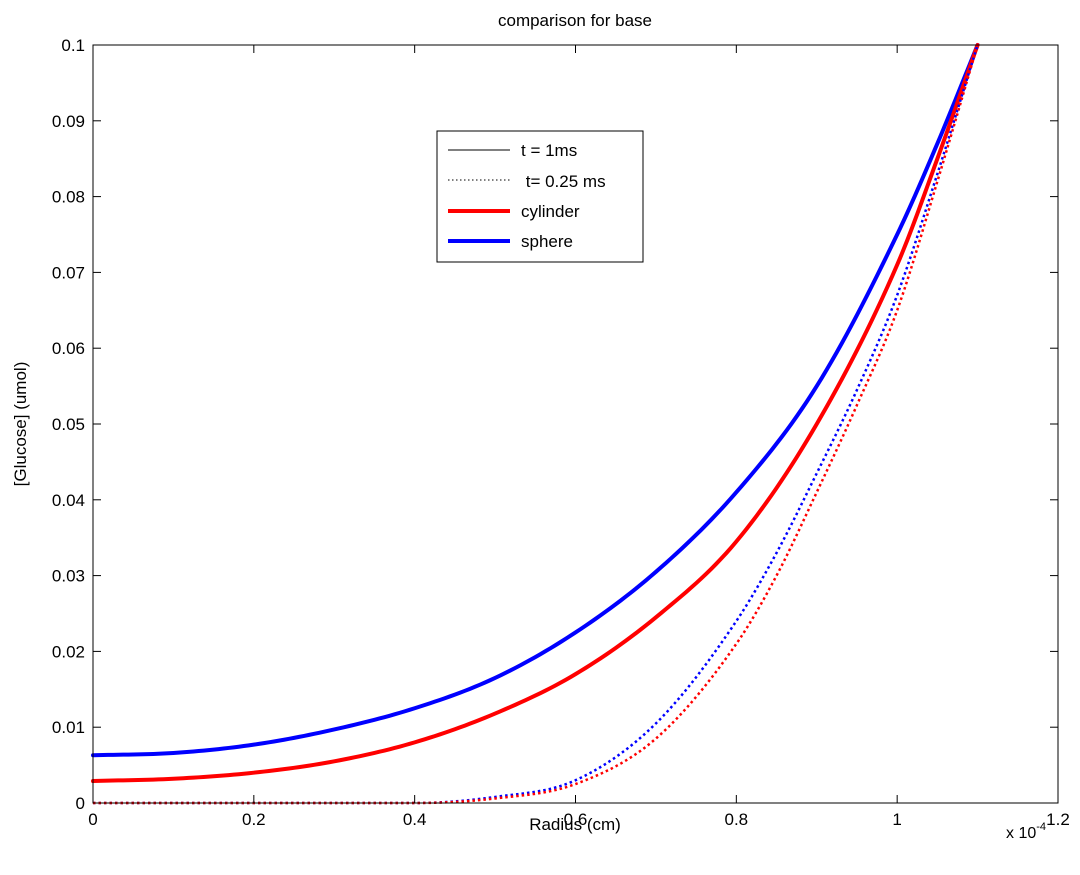 The height and width of the screenshot is (875, 1080). What do you see at coordinates (540, 196) in the screenshot?
I see `legend: t = 1ms t= 0.25 ms cylinder sphere` at bounding box center [540, 196].